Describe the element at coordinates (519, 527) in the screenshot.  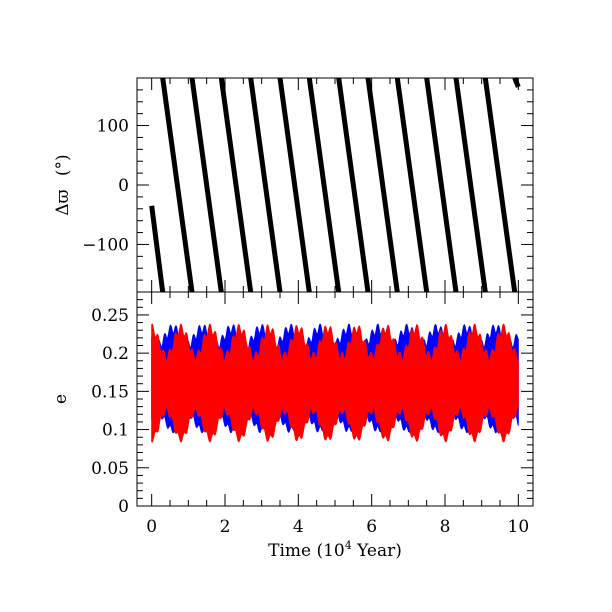
I see `x-tick-label: 10` at that location.